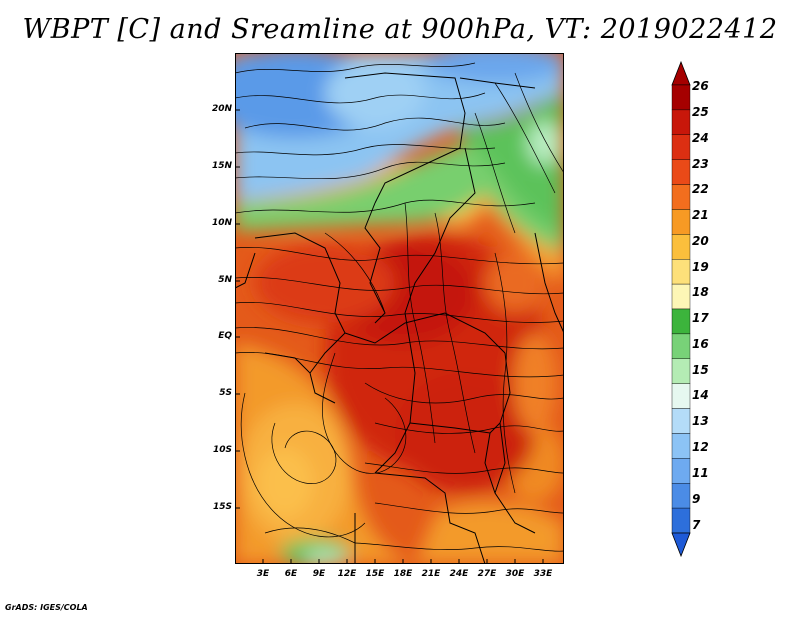  Describe the element at coordinates (700, 318) in the screenshot. I see `colorbar-label: 17` at that location.